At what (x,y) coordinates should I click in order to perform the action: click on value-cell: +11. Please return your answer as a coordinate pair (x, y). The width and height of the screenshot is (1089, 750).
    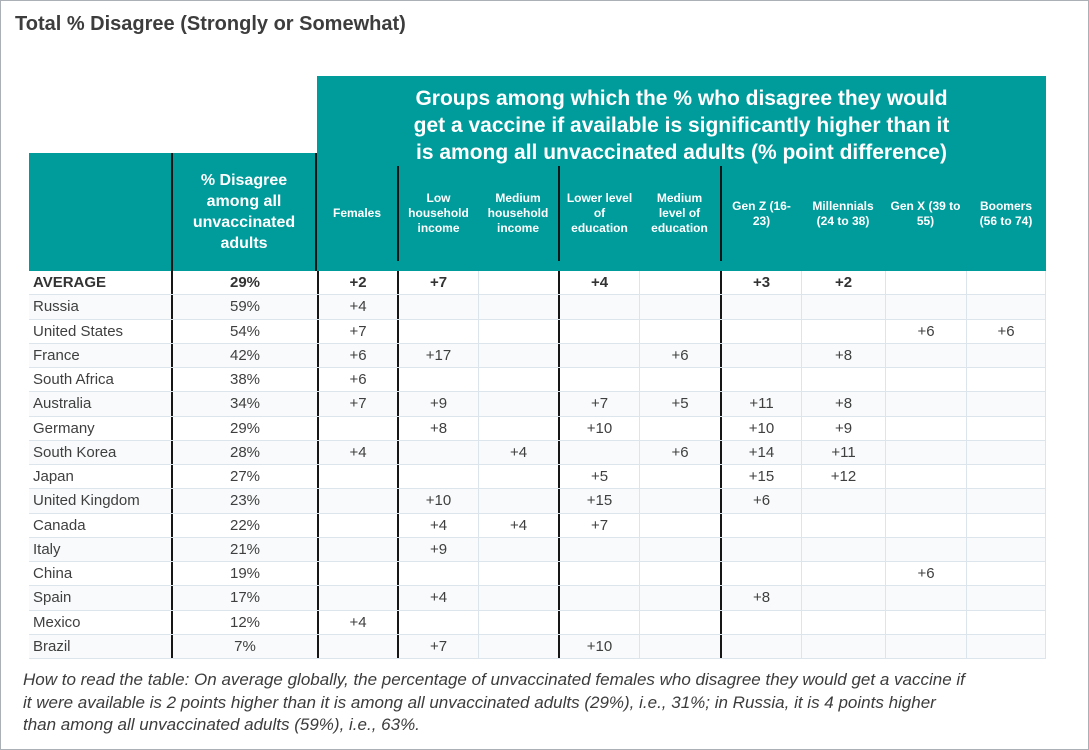
    Looking at the image, I should click on (760, 404).